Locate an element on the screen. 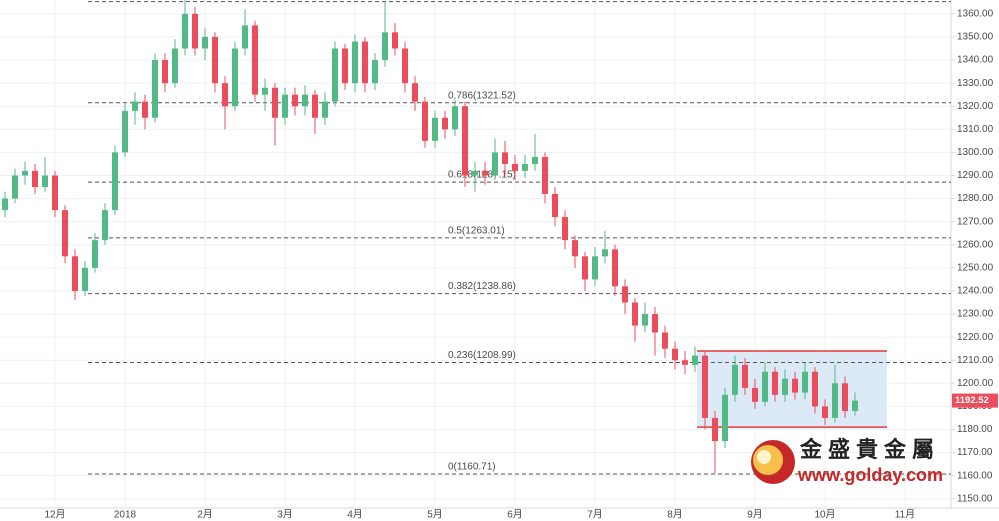 This screenshot has height=521, width=999. x-tick-label: 11月 is located at coordinates (905, 515).